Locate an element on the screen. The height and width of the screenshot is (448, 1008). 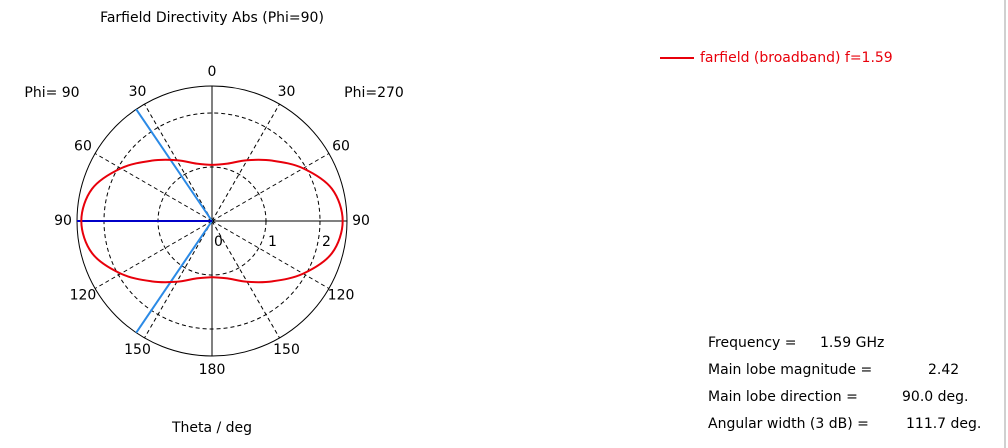
info-label: Main lobe direction = is located at coordinates (783, 397).